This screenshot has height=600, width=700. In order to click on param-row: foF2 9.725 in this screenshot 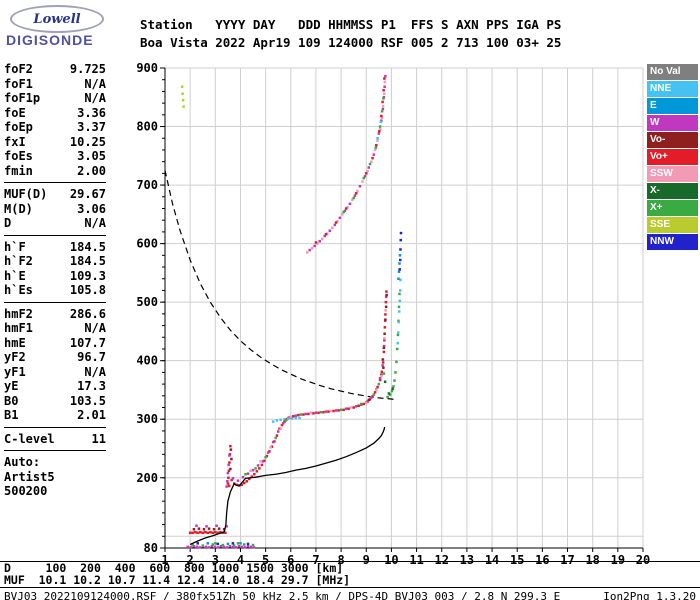, I will do `click(55, 69)`.